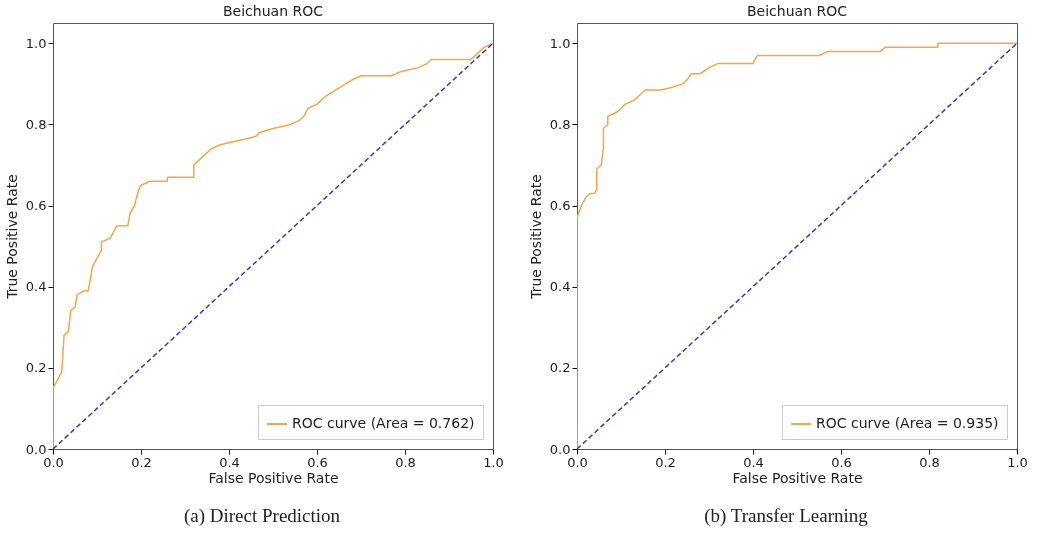 The image size is (1049, 543). What do you see at coordinates (383, 423) in the screenshot?
I see `legend-label: ROC curve (Area = 0.762)` at bounding box center [383, 423].